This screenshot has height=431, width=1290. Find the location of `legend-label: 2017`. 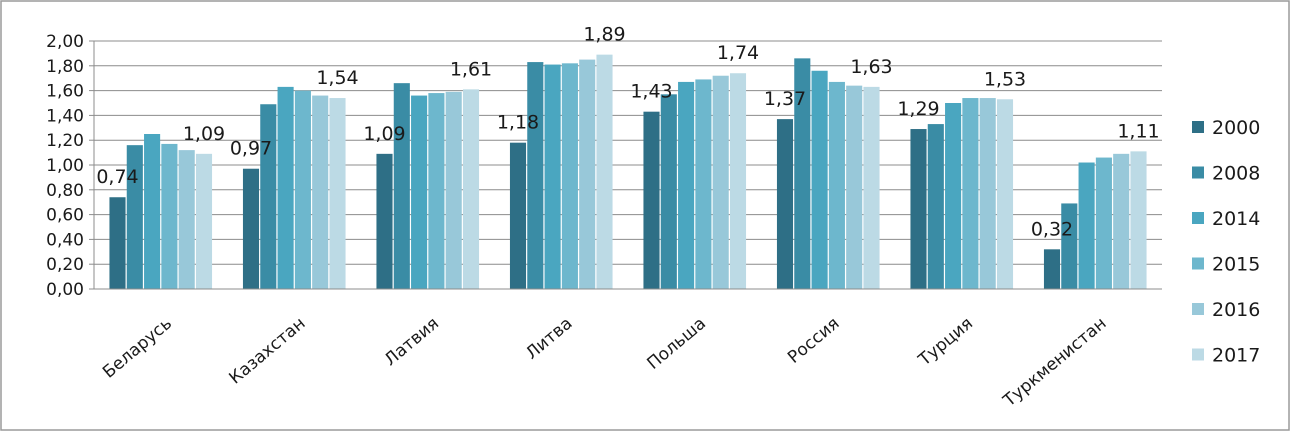

legend-label: 2017 is located at coordinates (1236, 356).